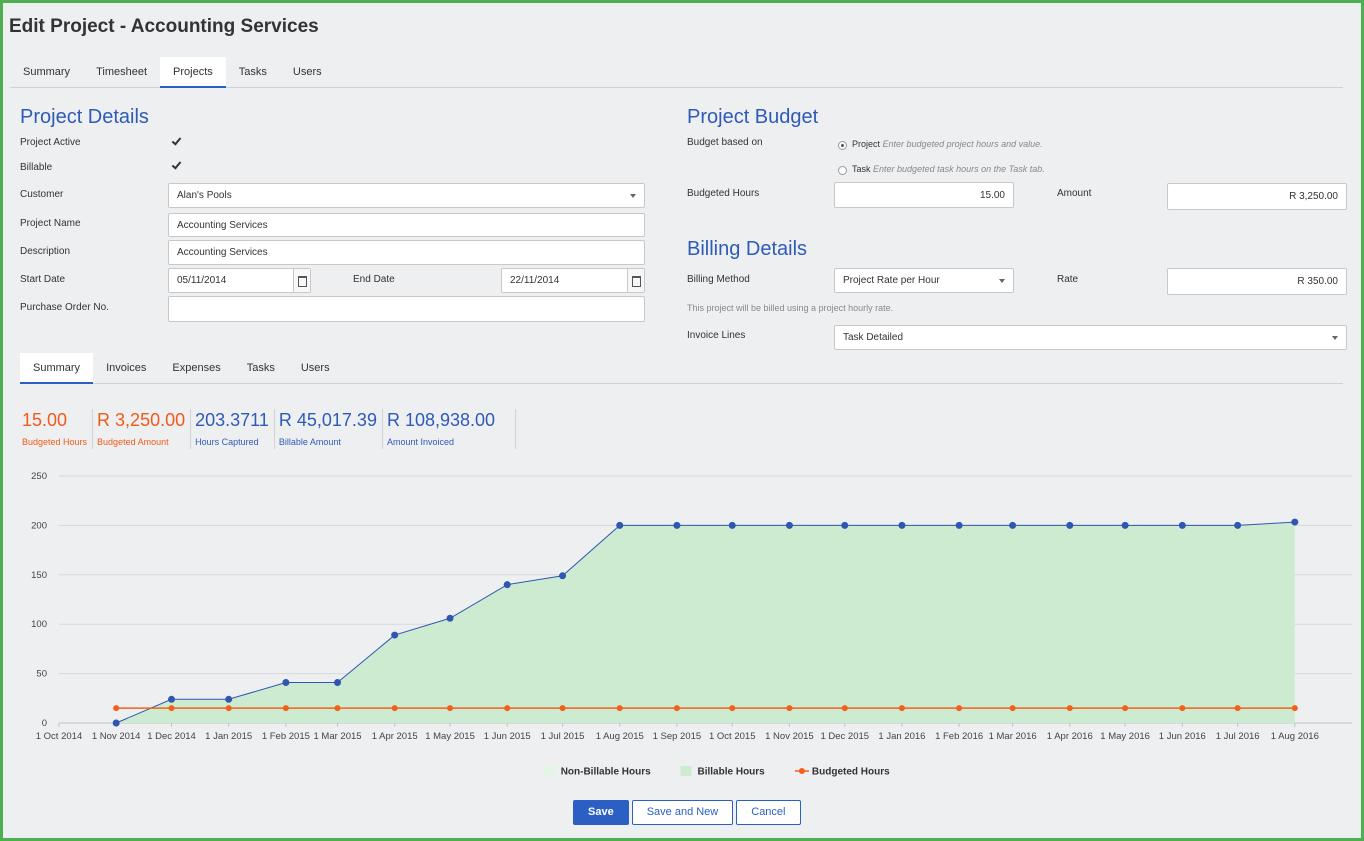 Image resolution: width=1364 pixels, height=841 pixels. I want to click on stat-value: R 45,017.39, so click(327, 420).